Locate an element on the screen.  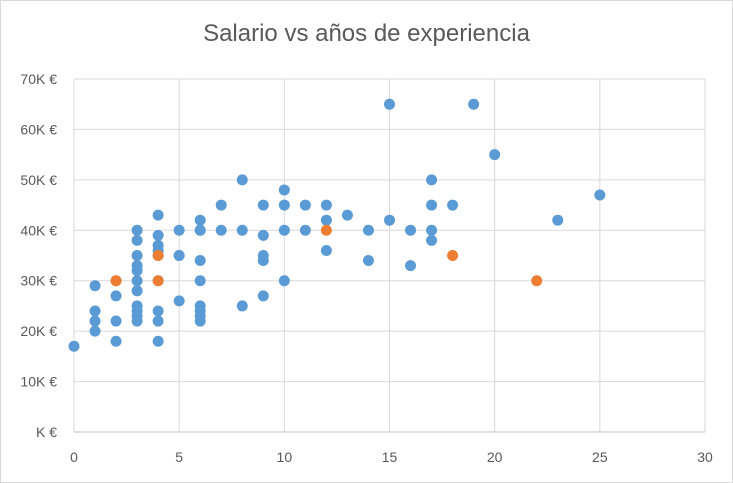
x-tick-label: 5 is located at coordinates (179, 457).